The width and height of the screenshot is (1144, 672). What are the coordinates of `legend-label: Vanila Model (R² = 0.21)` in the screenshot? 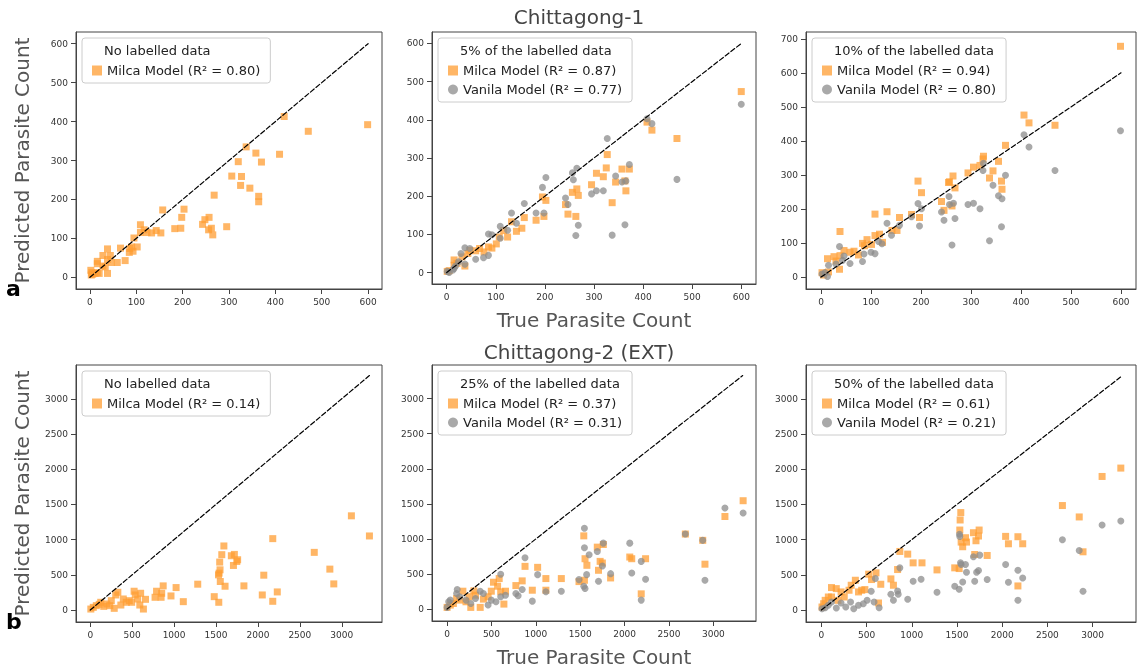 It's located at (917, 422).